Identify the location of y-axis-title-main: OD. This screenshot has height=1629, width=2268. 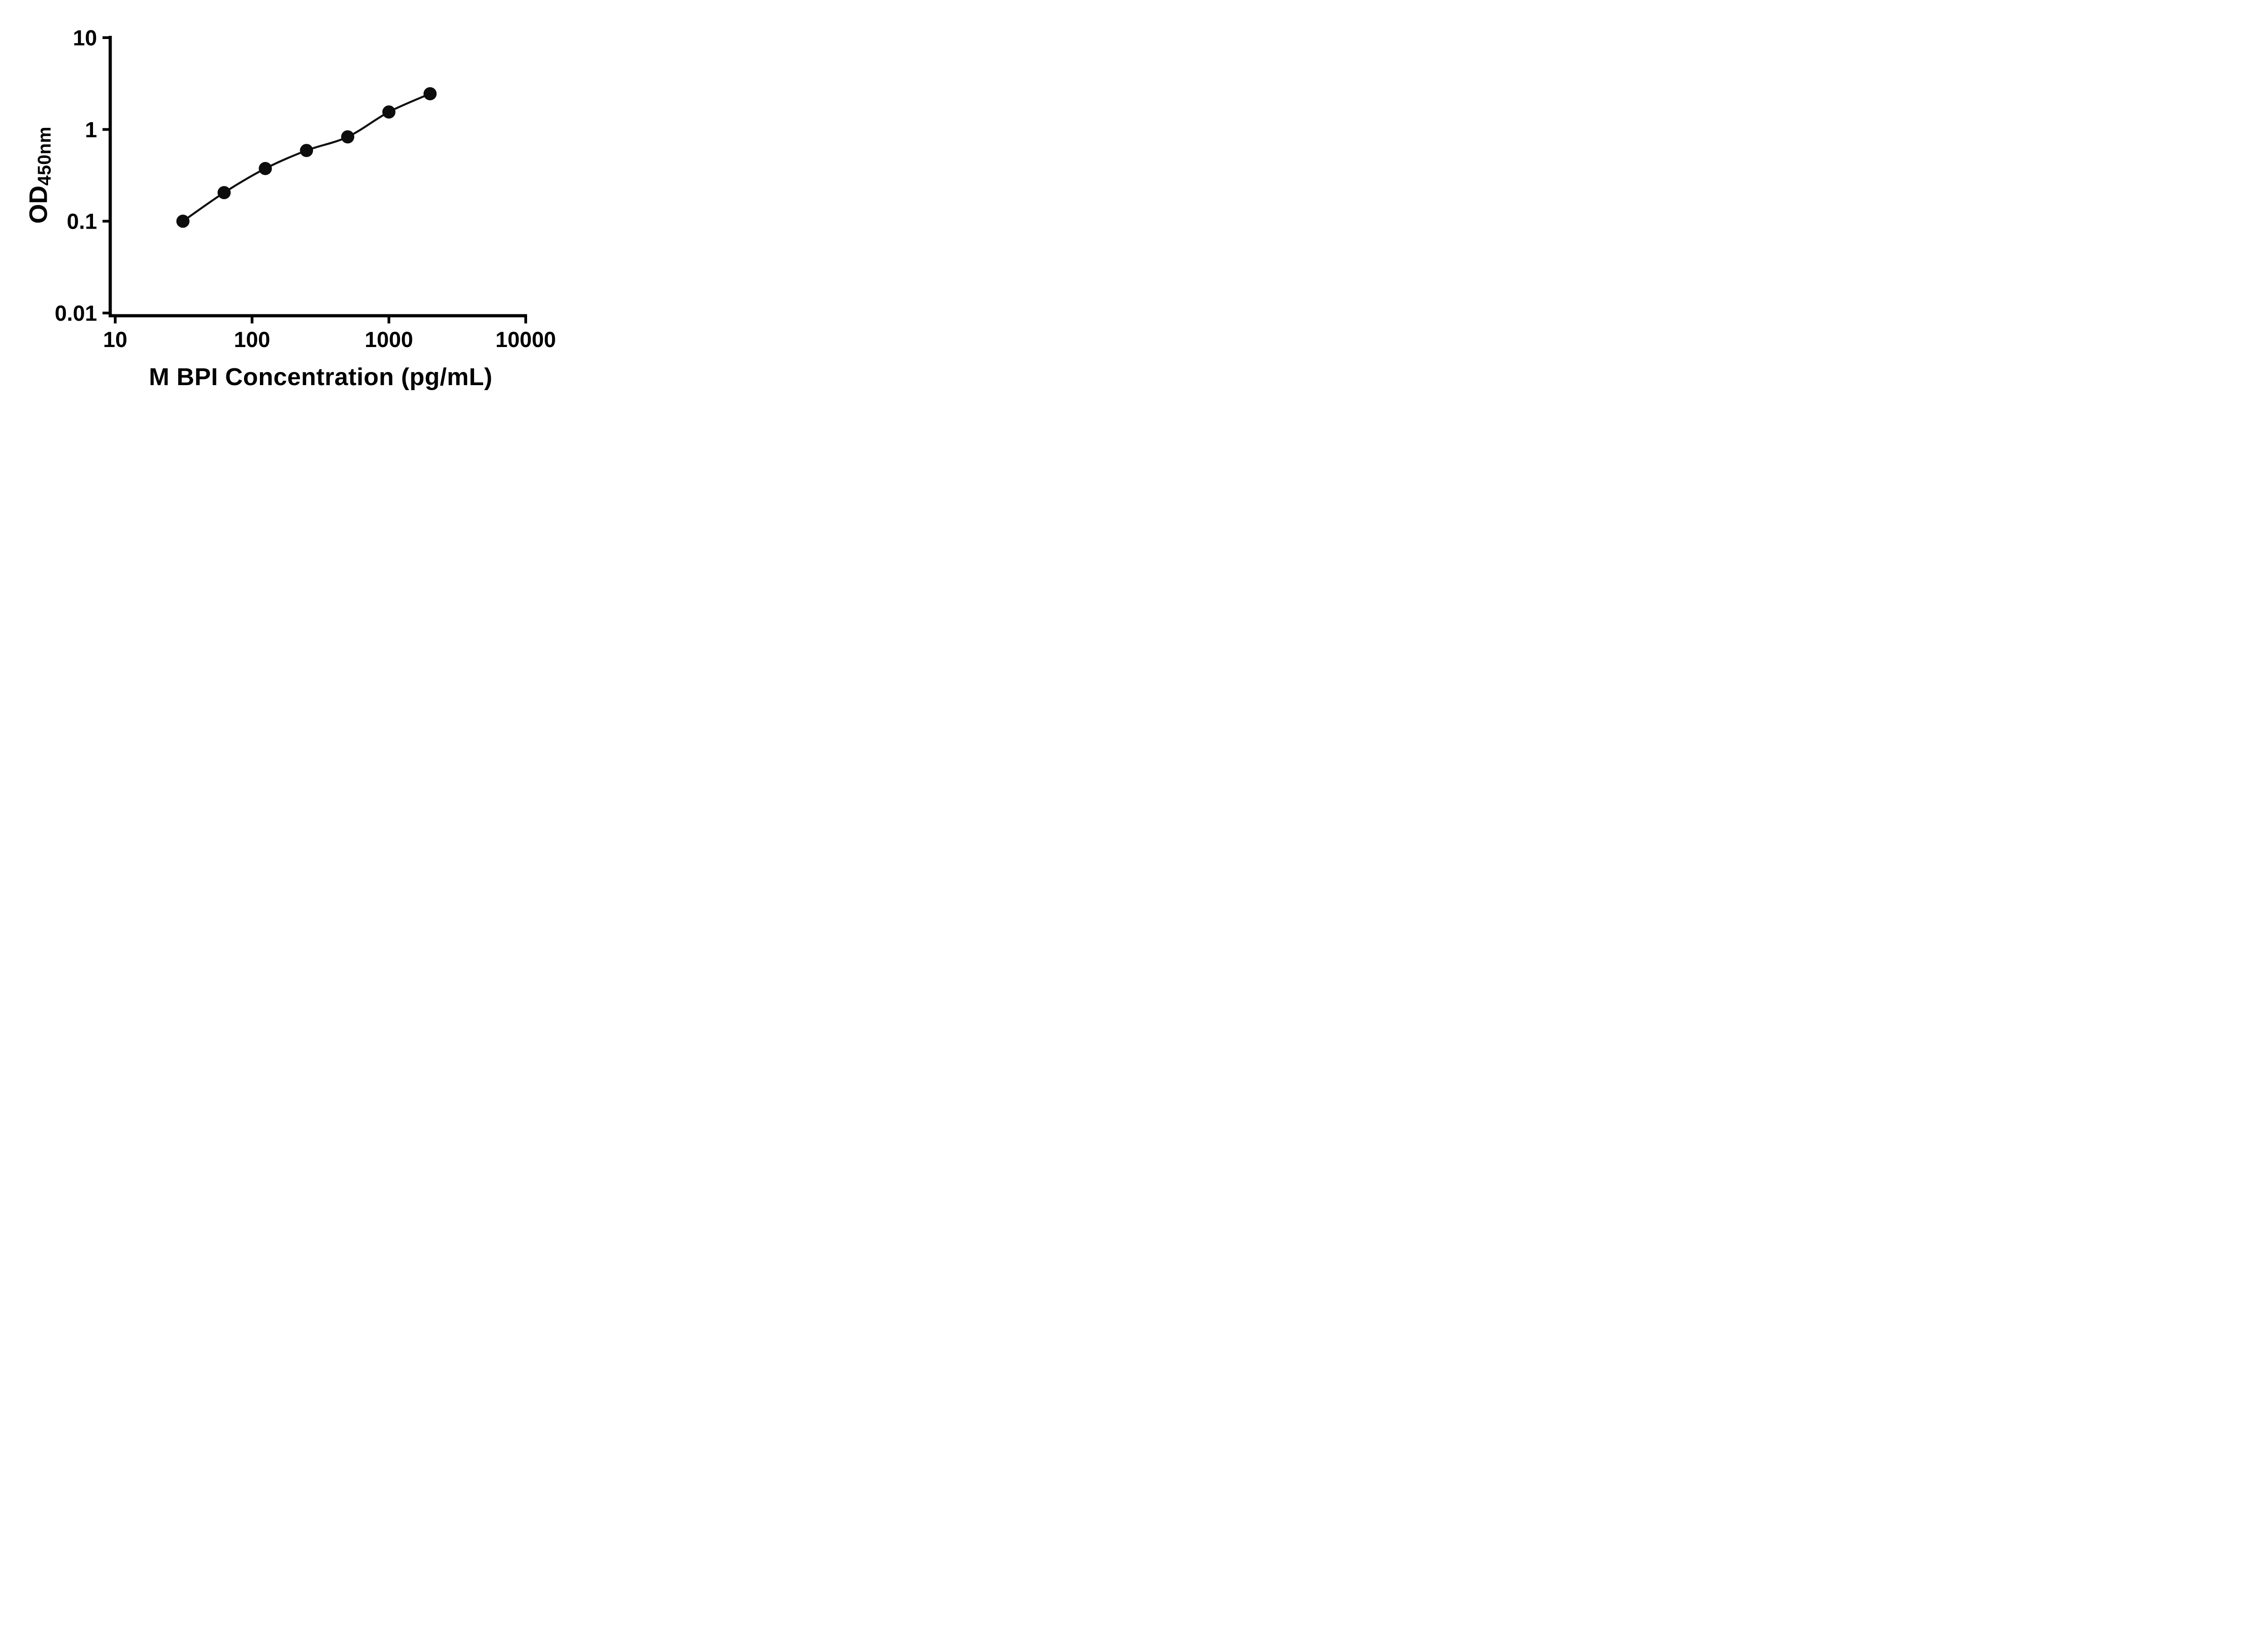
(38, 205).